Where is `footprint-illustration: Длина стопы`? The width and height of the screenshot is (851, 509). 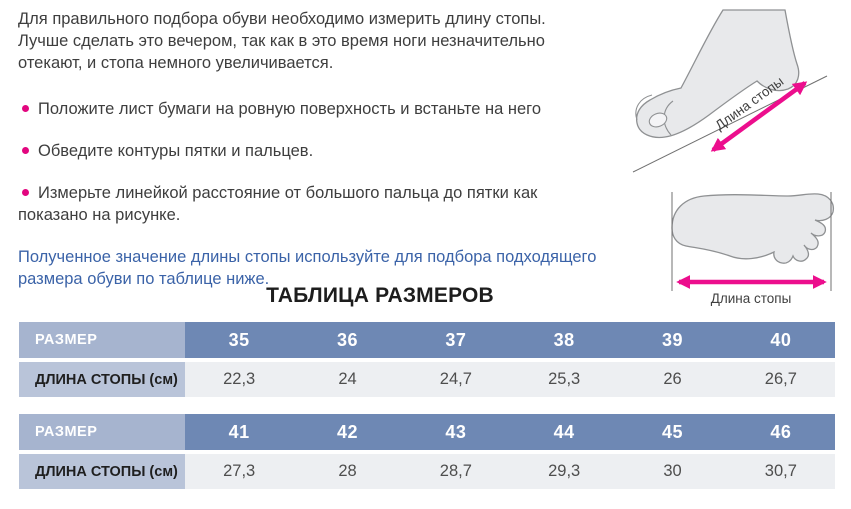
footprint-illustration: Длина стопы is located at coordinates (753, 249).